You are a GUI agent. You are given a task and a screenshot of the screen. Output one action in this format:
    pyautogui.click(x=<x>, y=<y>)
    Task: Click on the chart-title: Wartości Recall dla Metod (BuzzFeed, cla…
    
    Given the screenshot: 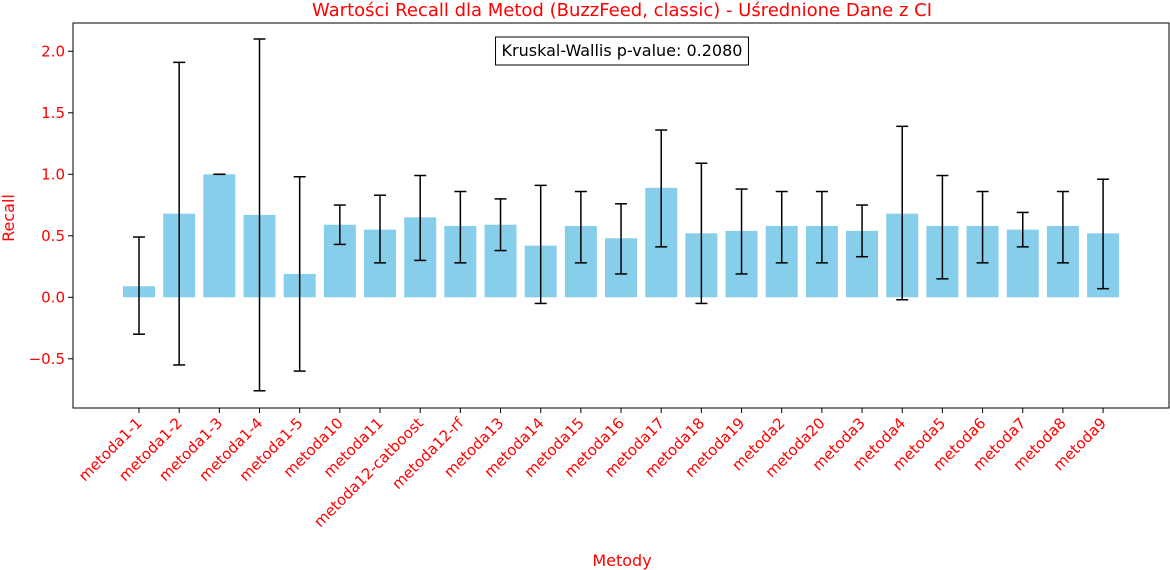 What is the action you would take?
    pyautogui.click(x=622, y=10)
    